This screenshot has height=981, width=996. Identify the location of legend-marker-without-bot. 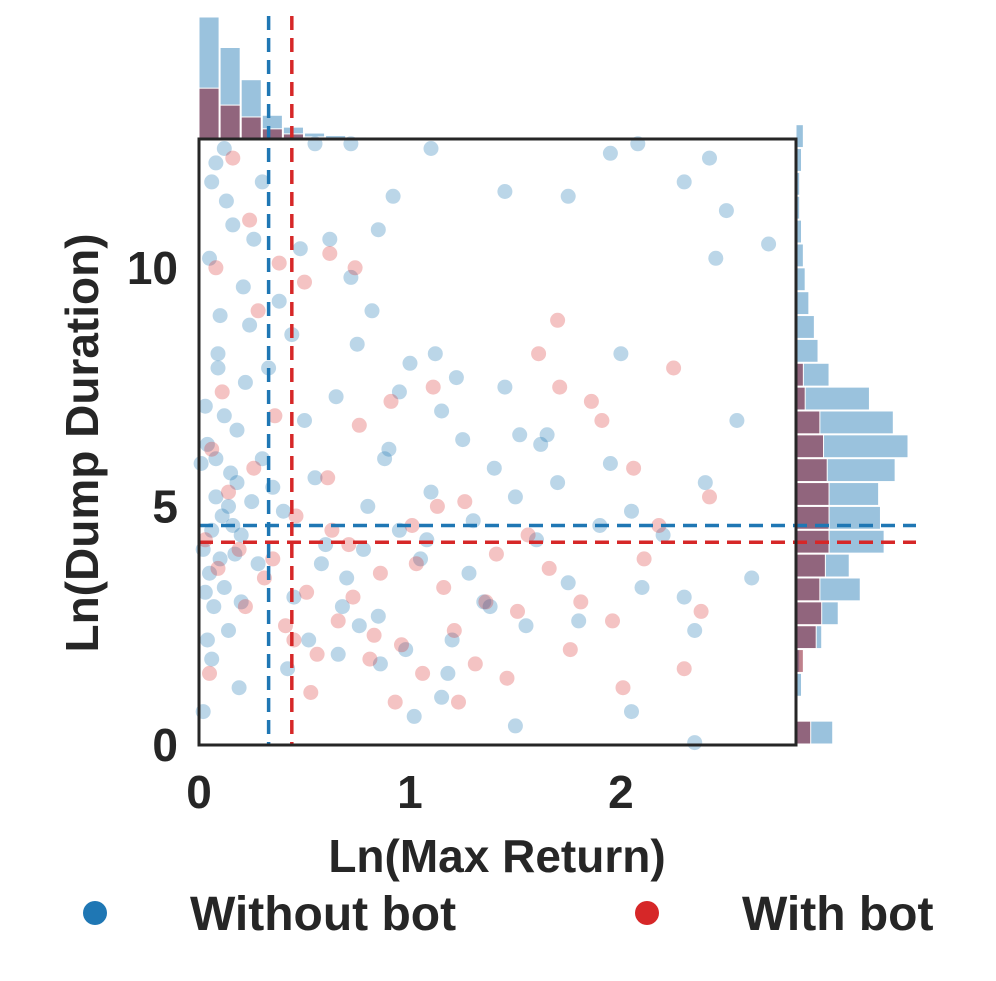
(95, 913).